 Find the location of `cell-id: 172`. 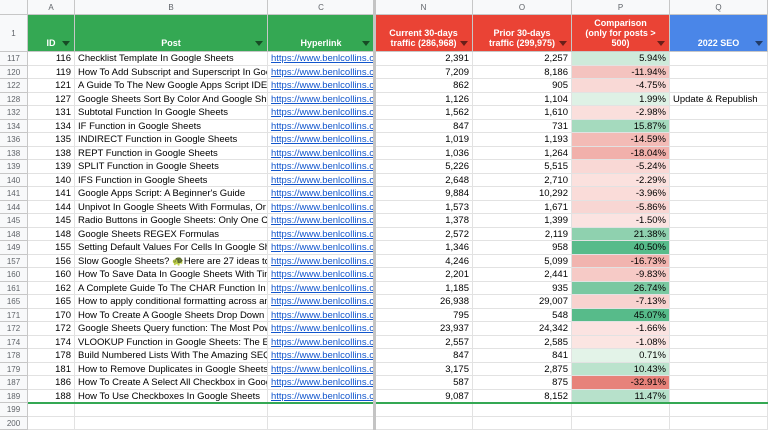

cell-id: 172 is located at coordinates (51, 329).